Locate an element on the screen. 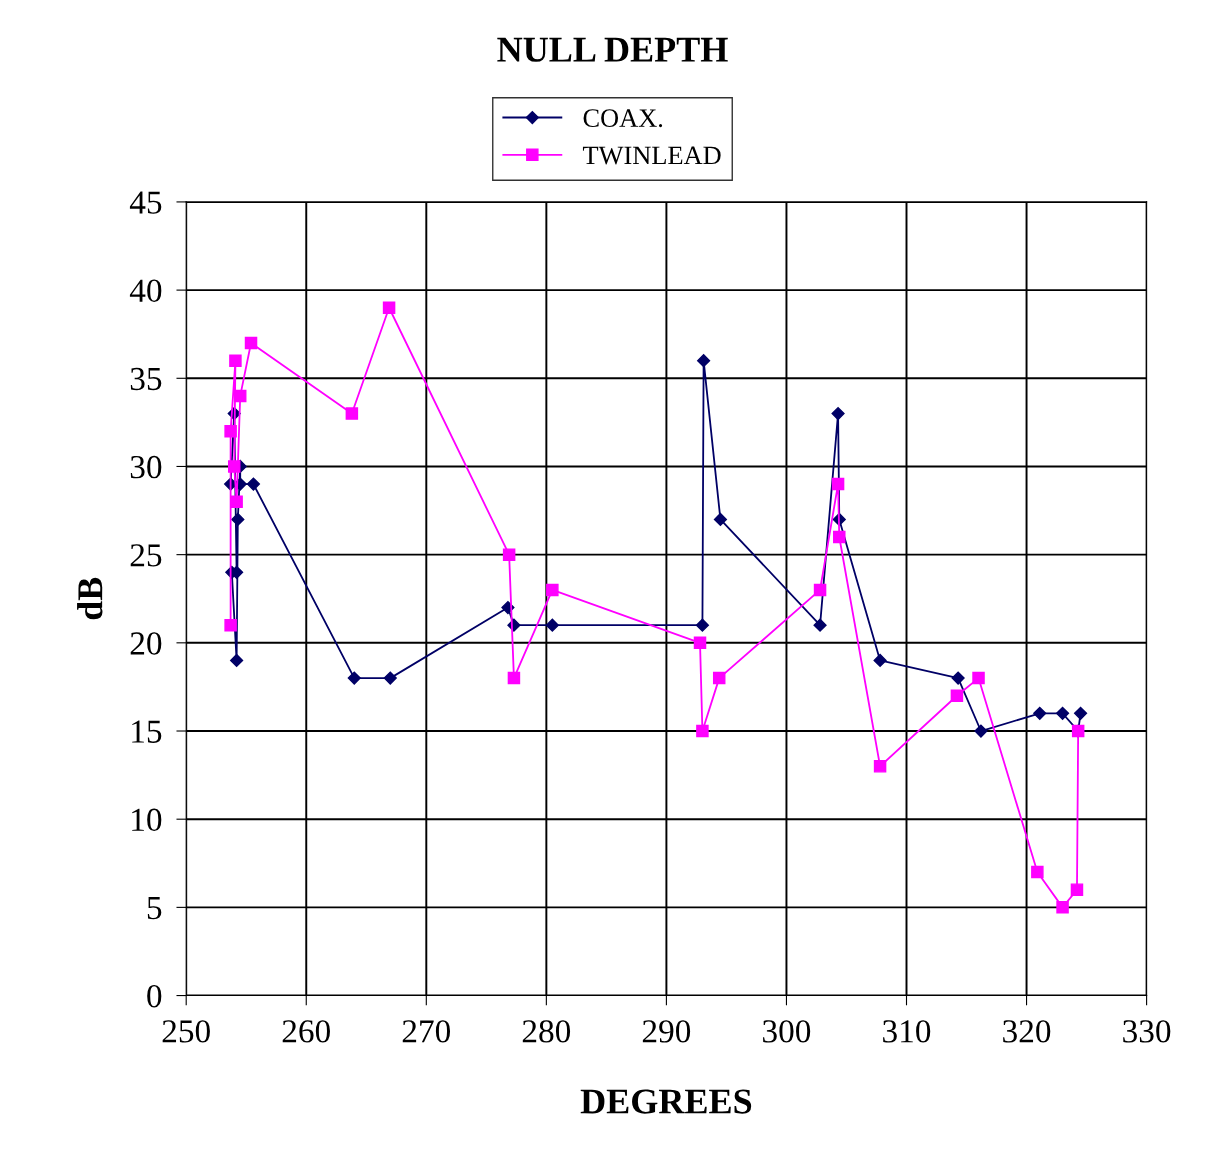  y-tick-label: 35 is located at coordinates (146, 379).